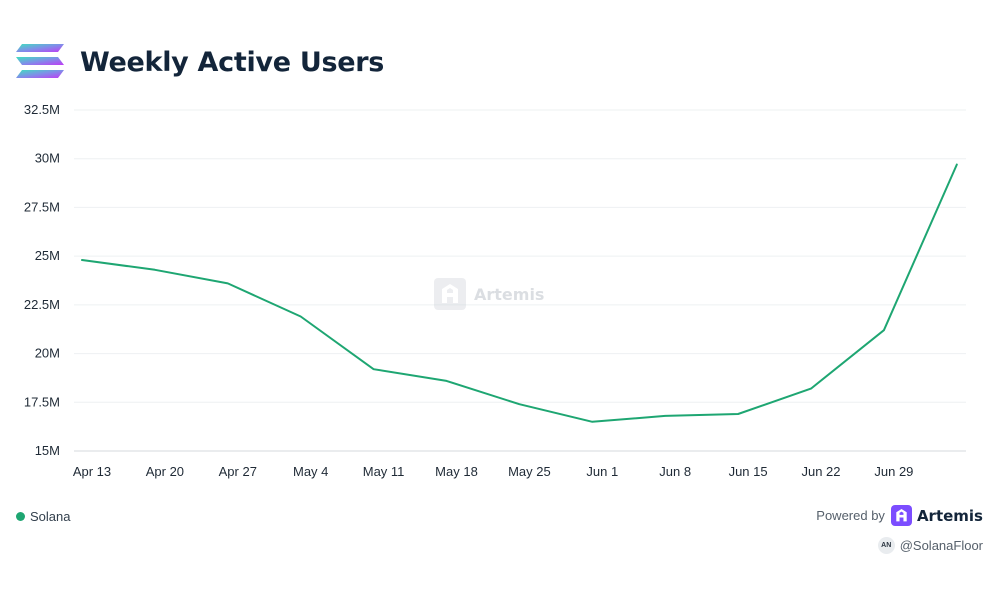  Describe the element at coordinates (42, 109) in the screenshot. I see `y-tick-label: 32.5M` at that location.